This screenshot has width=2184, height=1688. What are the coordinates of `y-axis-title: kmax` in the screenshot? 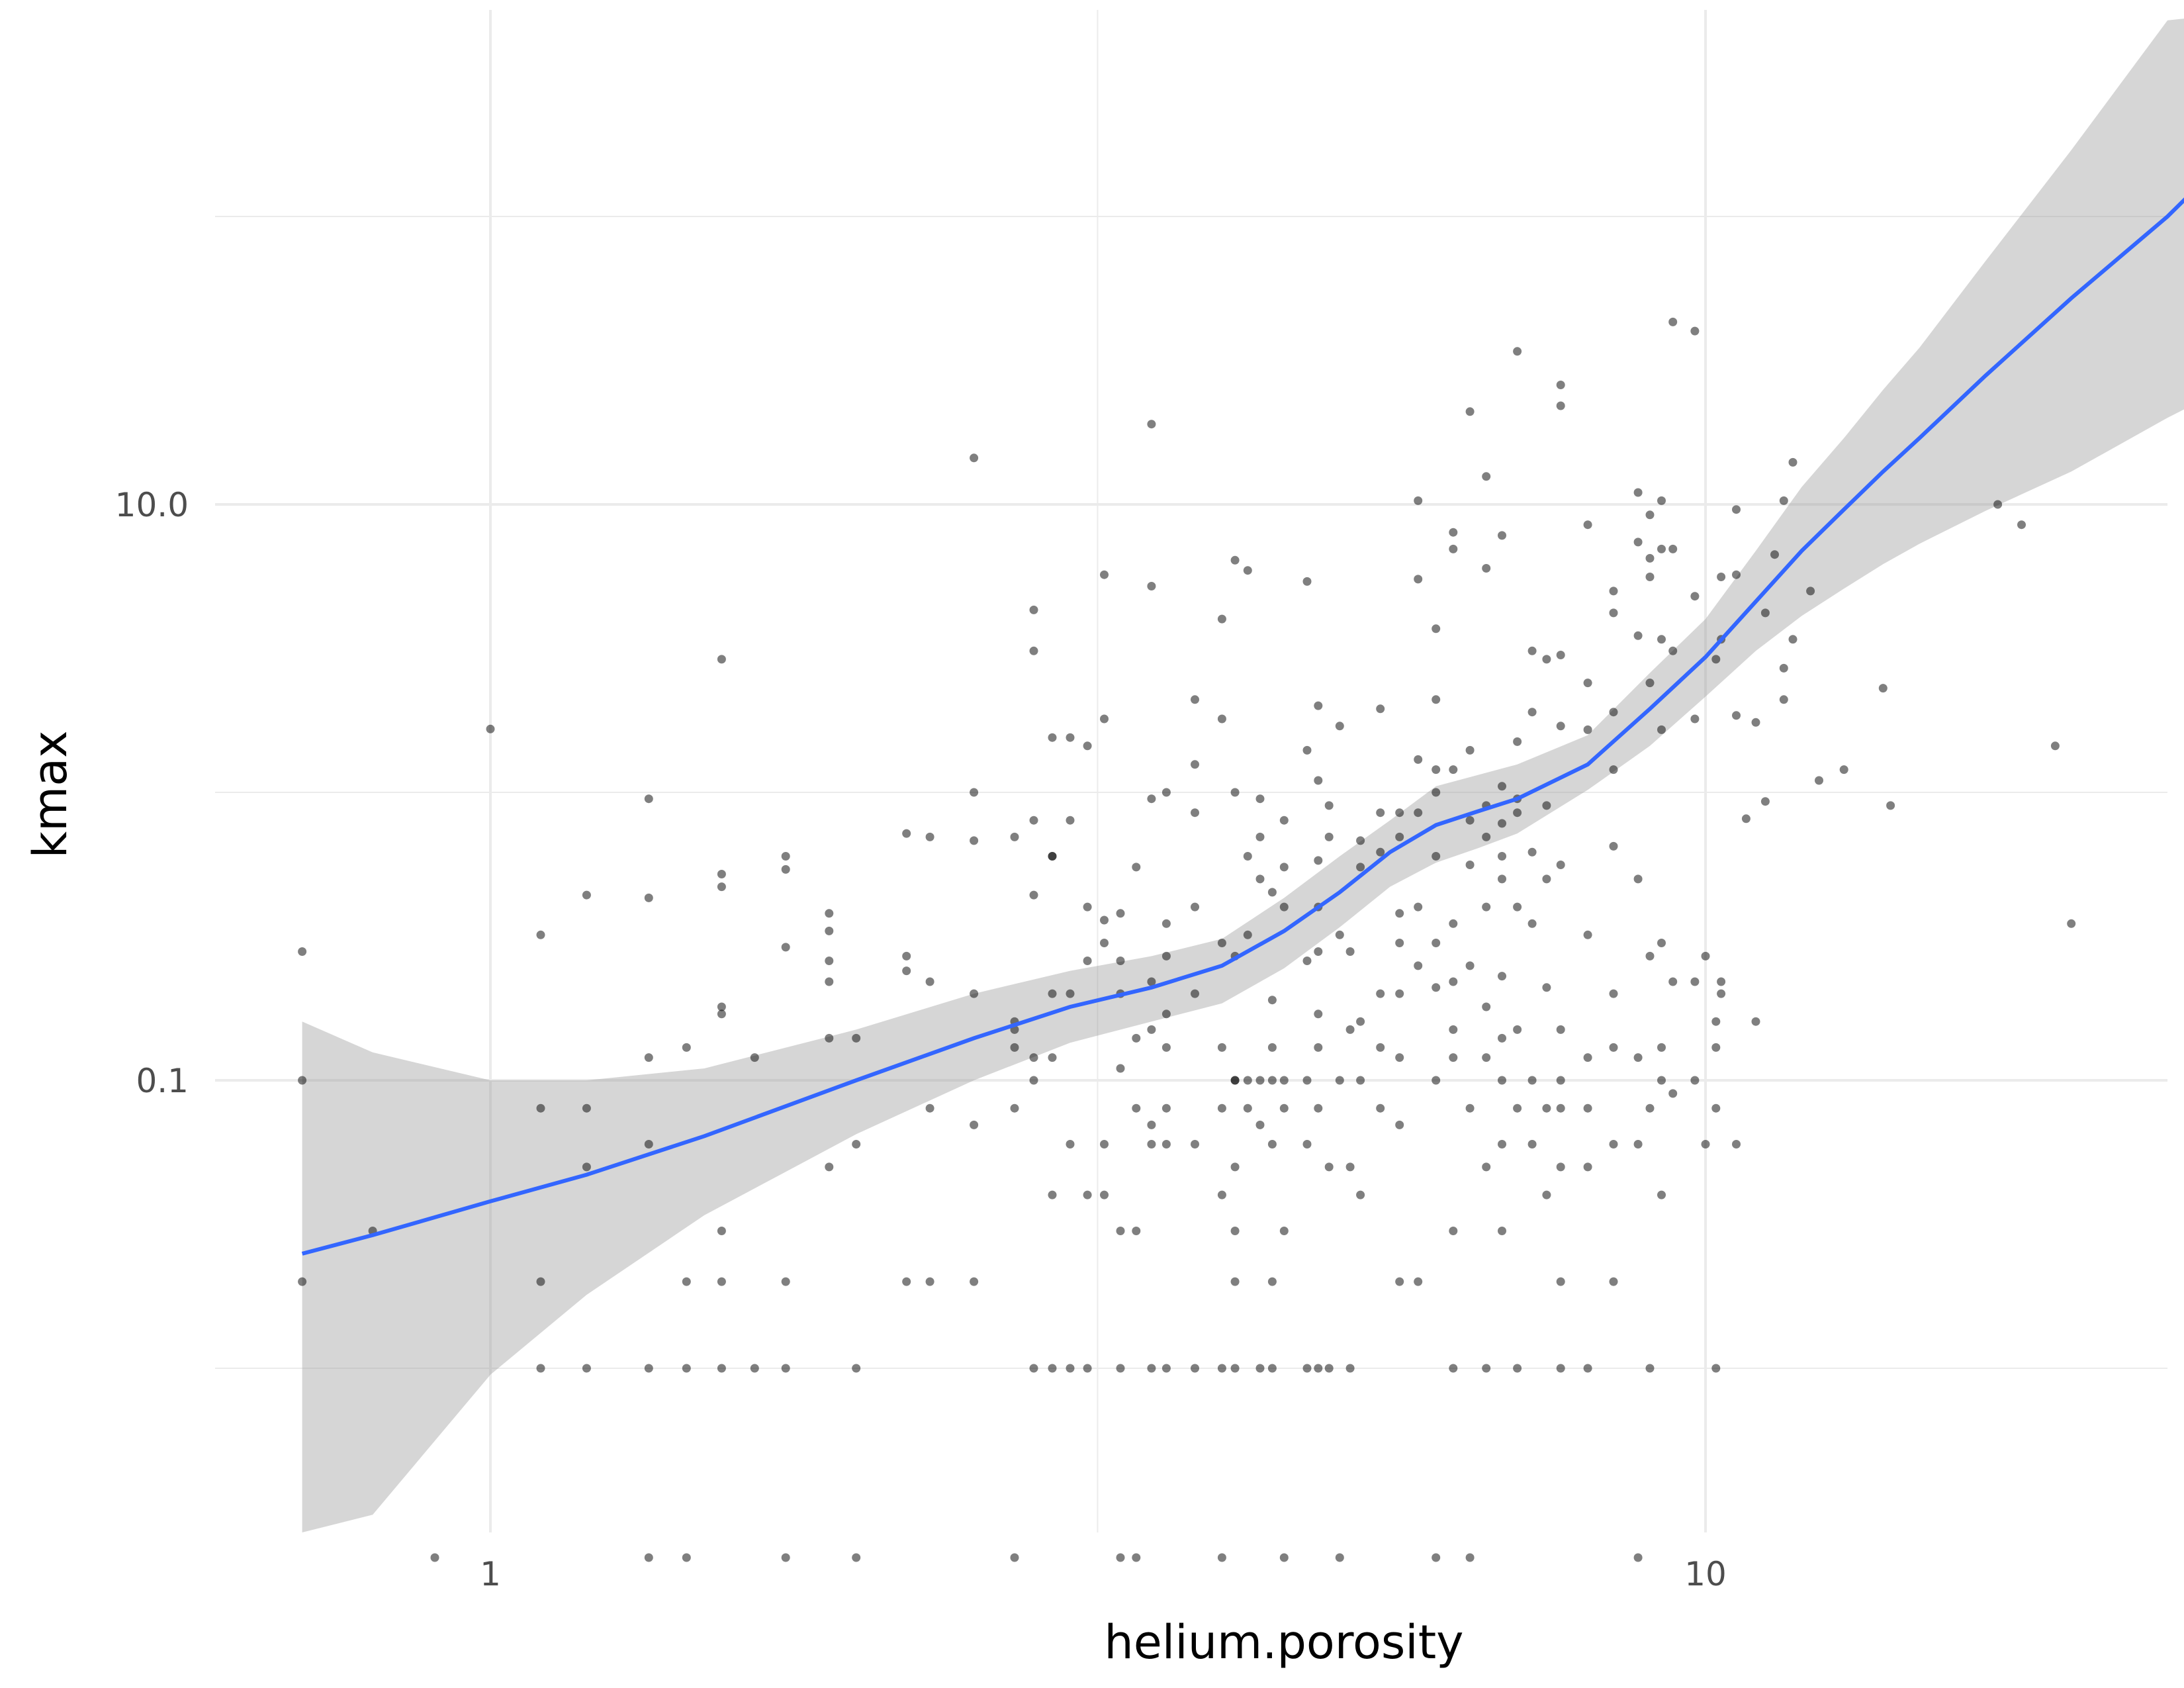 It's located at (50, 794).